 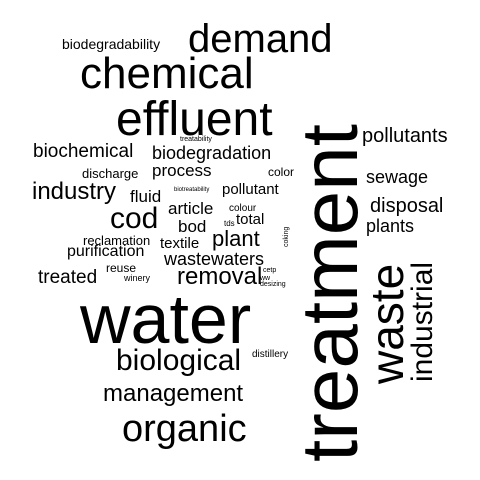 What do you see at coordinates (194, 119) in the screenshot?
I see `word-effluent: effluent` at bounding box center [194, 119].